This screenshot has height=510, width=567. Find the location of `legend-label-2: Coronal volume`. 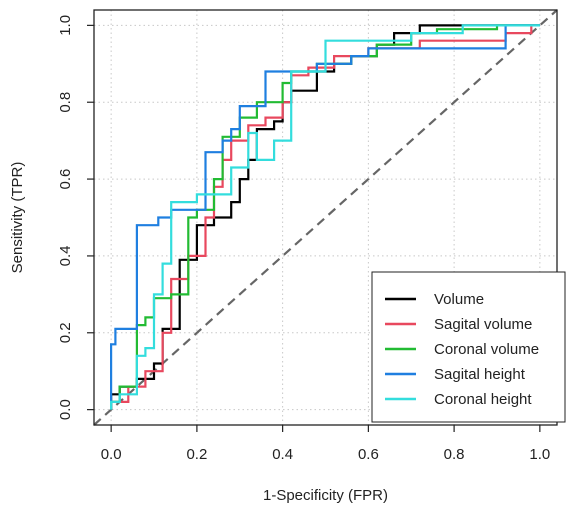

legend-label-2: Coronal volume is located at coordinates (486, 349).